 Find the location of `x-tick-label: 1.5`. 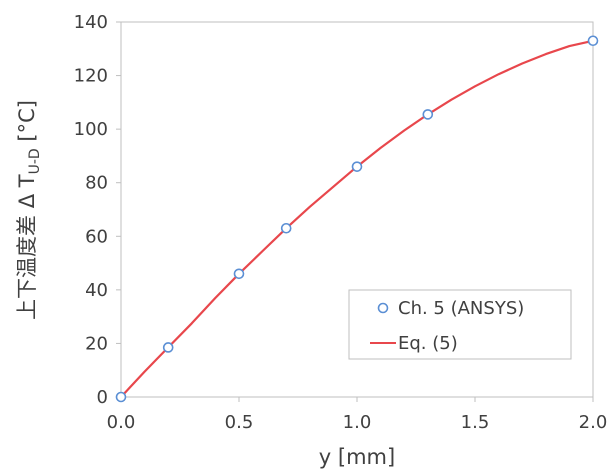

x-tick-label: 1.5 is located at coordinates (475, 422).